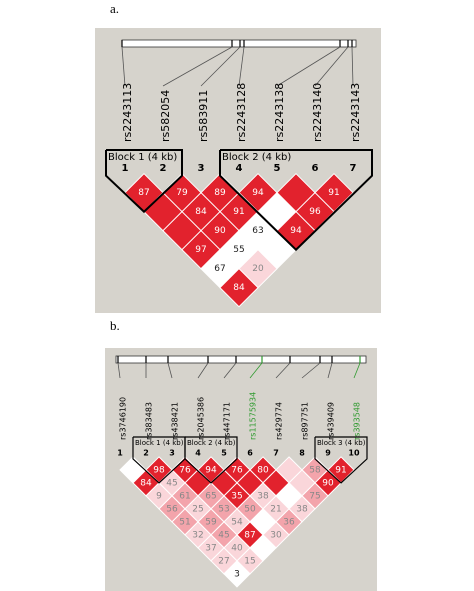  I want to click on ld-value: 54, so click(237, 522).